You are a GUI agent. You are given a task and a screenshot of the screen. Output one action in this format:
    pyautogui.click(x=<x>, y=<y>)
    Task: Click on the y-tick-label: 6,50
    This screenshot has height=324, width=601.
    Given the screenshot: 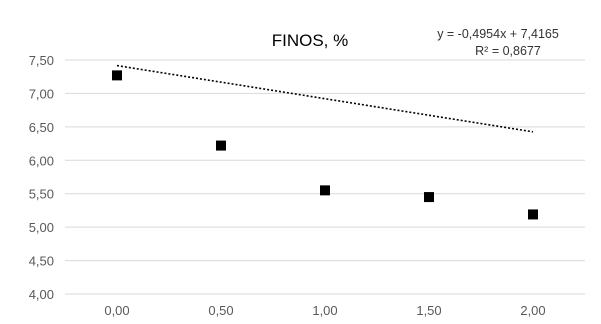 What is the action you would take?
    pyautogui.click(x=41, y=127)
    